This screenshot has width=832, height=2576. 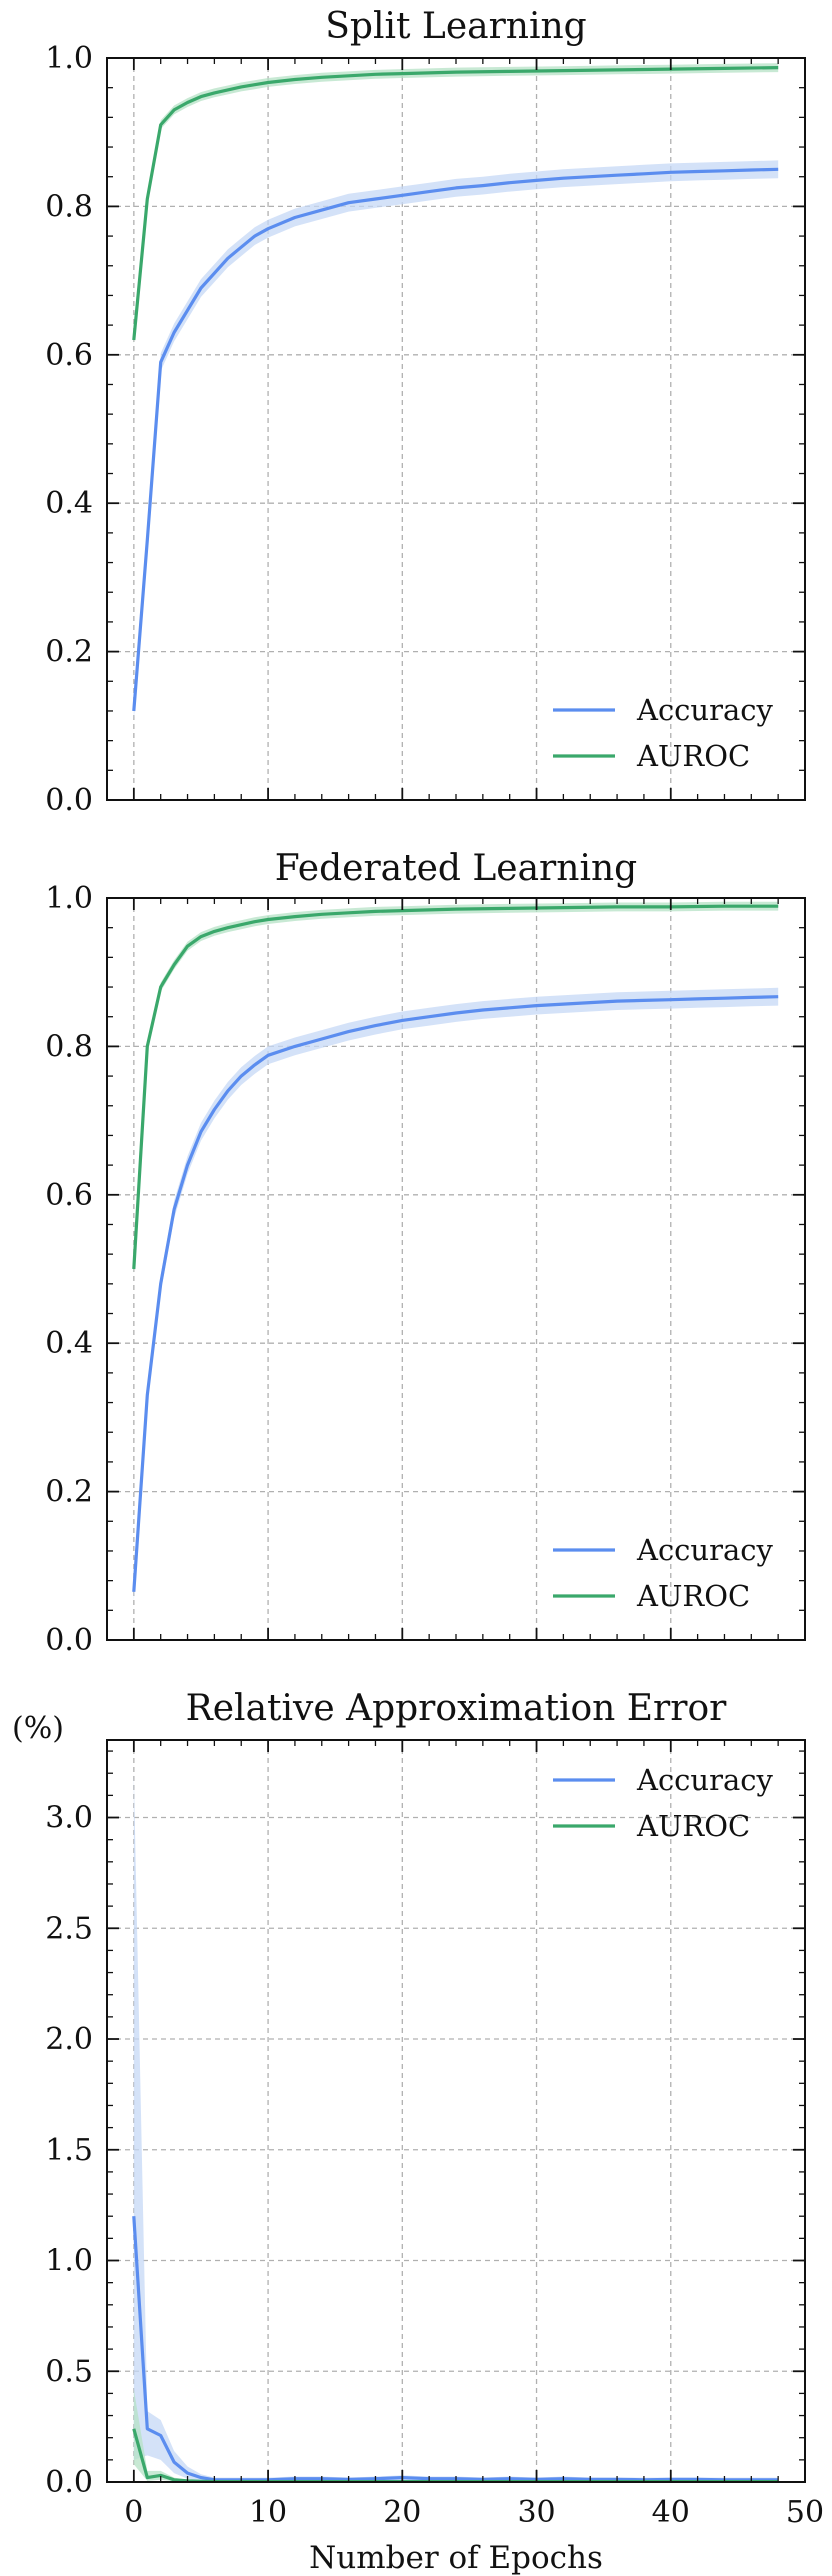 What do you see at coordinates (456, 2558) in the screenshot?
I see `x-axis-label: Number of Epochs` at bounding box center [456, 2558].